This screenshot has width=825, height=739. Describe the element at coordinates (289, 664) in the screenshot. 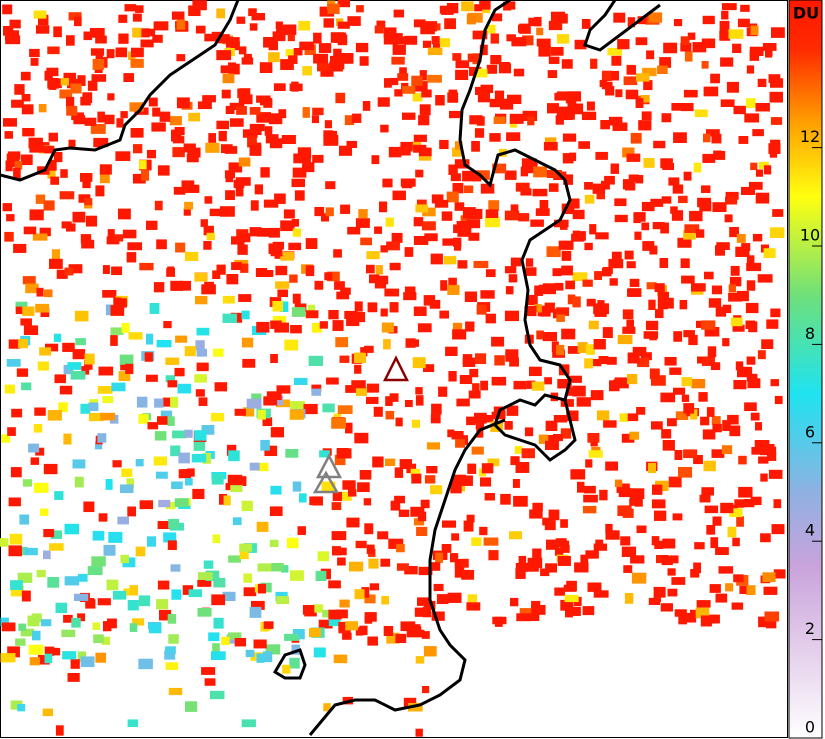

I see `island` at that location.